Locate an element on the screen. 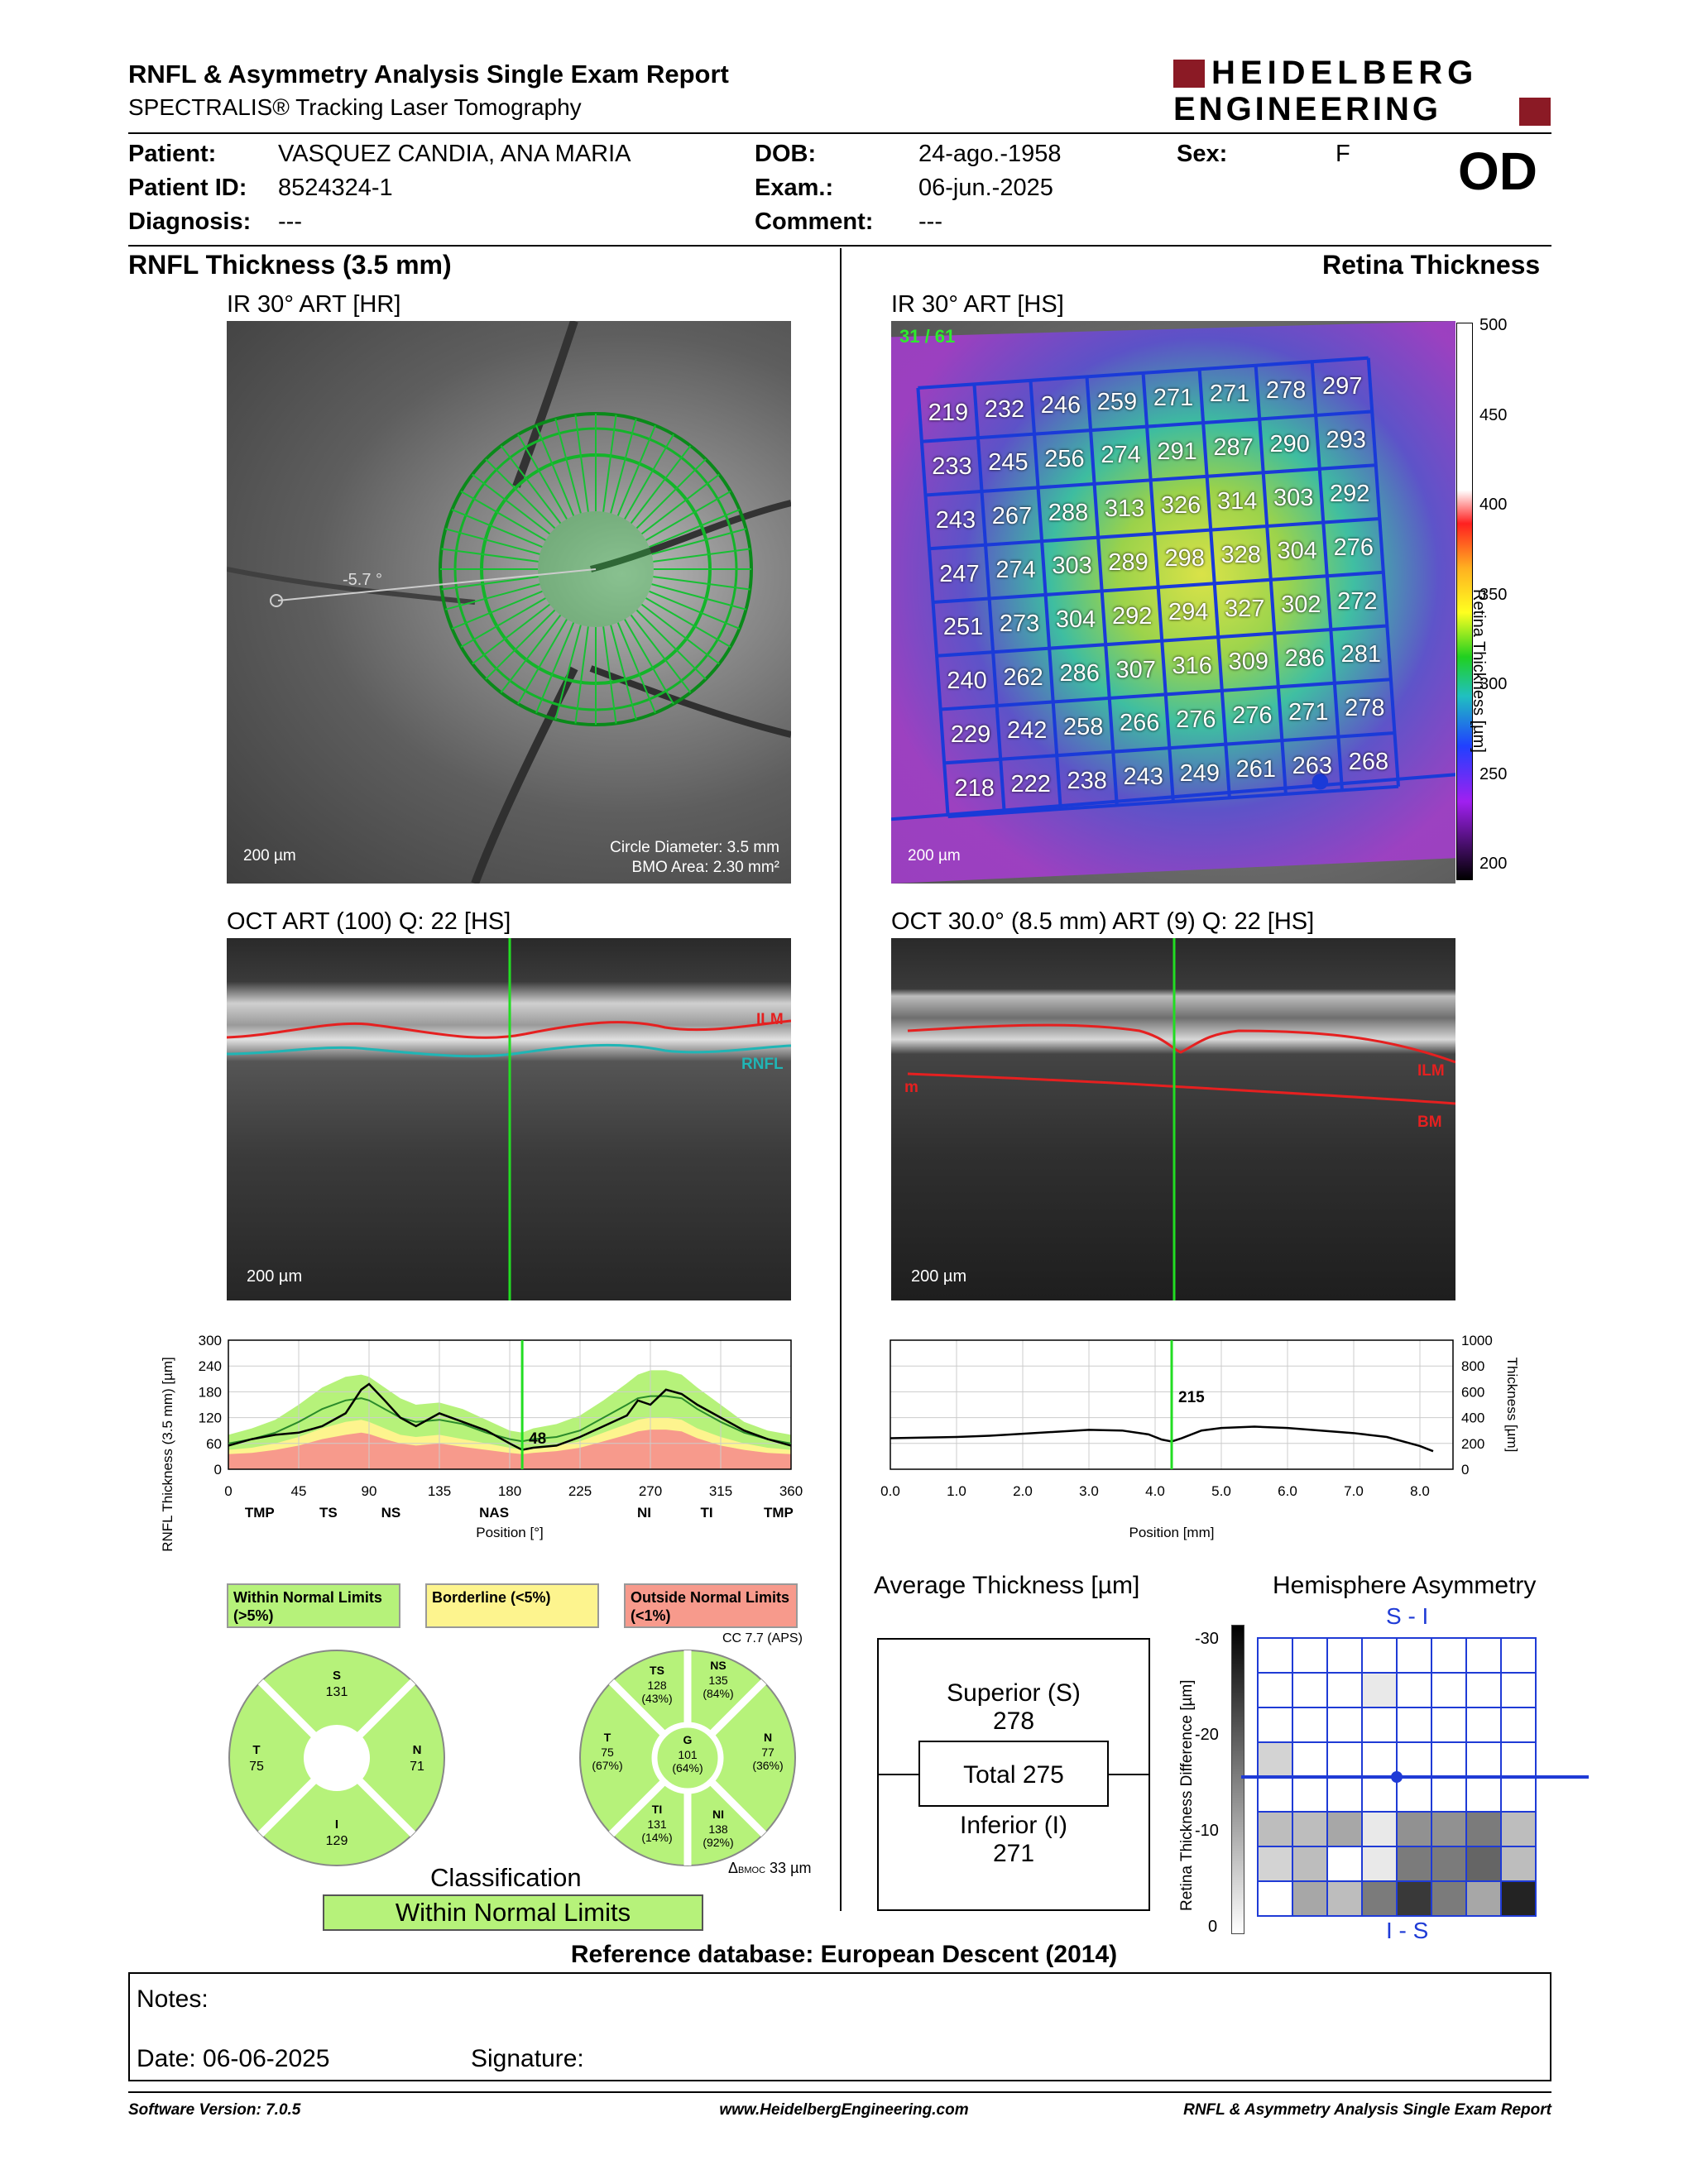 The height and width of the screenshot is (2184, 1688). fovea-marker is located at coordinates (1397, 1777).